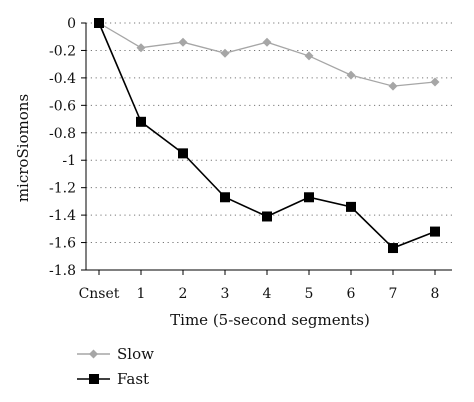 This screenshot has width=474, height=402. What do you see at coordinates (93, 354) in the screenshot?
I see `legend-marker-slow` at bounding box center [93, 354].